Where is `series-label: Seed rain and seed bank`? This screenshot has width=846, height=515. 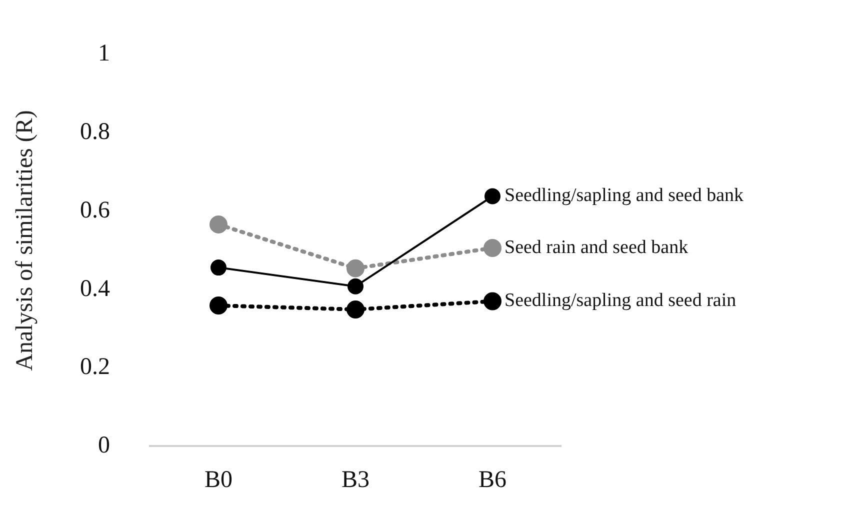
series-label: Seed rain and seed bank is located at coordinates (596, 247).